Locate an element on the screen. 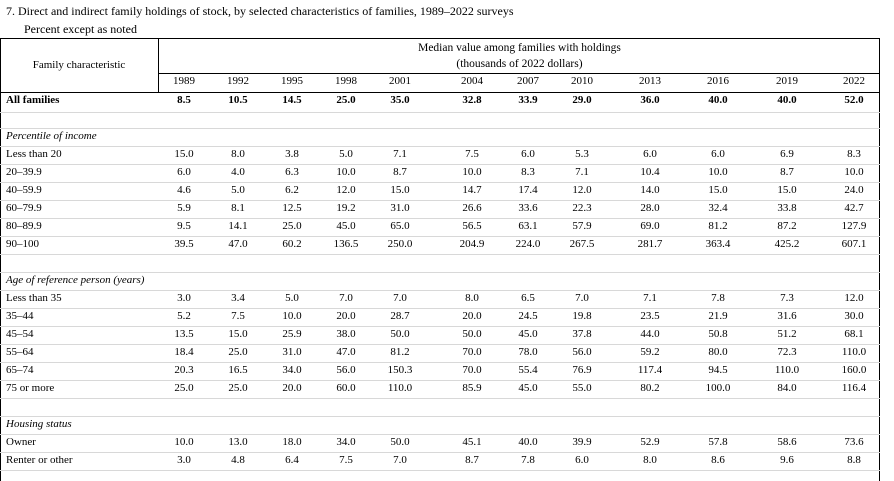 This screenshot has width=894, height=481. year-header: 2016 is located at coordinates (718, 81).